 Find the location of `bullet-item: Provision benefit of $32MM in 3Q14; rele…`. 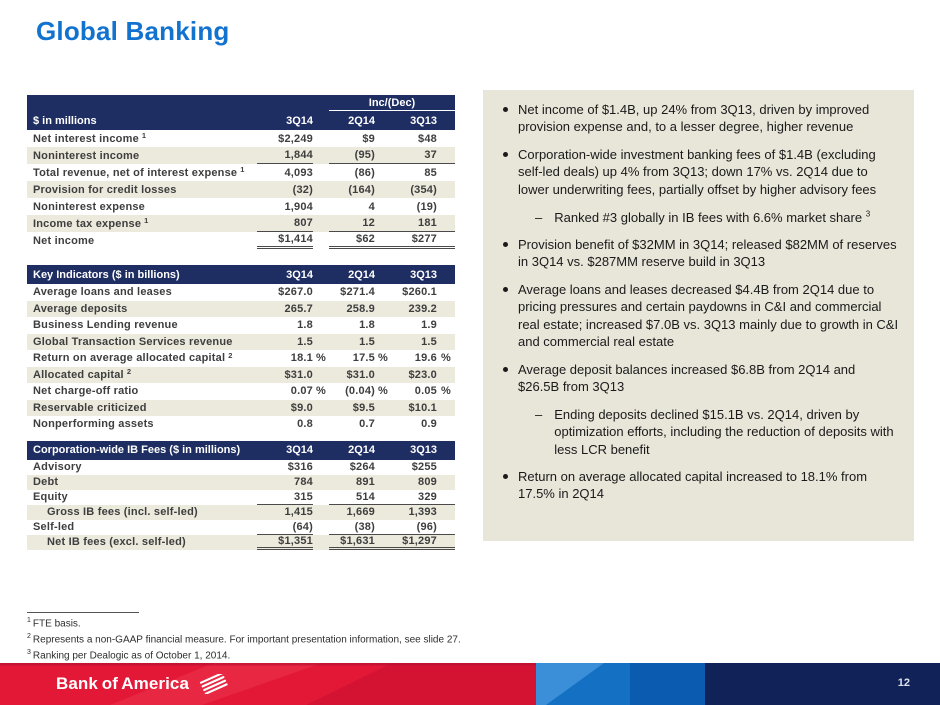

bullet-item: Provision benefit of $32MM in 3Q14; rele… is located at coordinates (701, 253).